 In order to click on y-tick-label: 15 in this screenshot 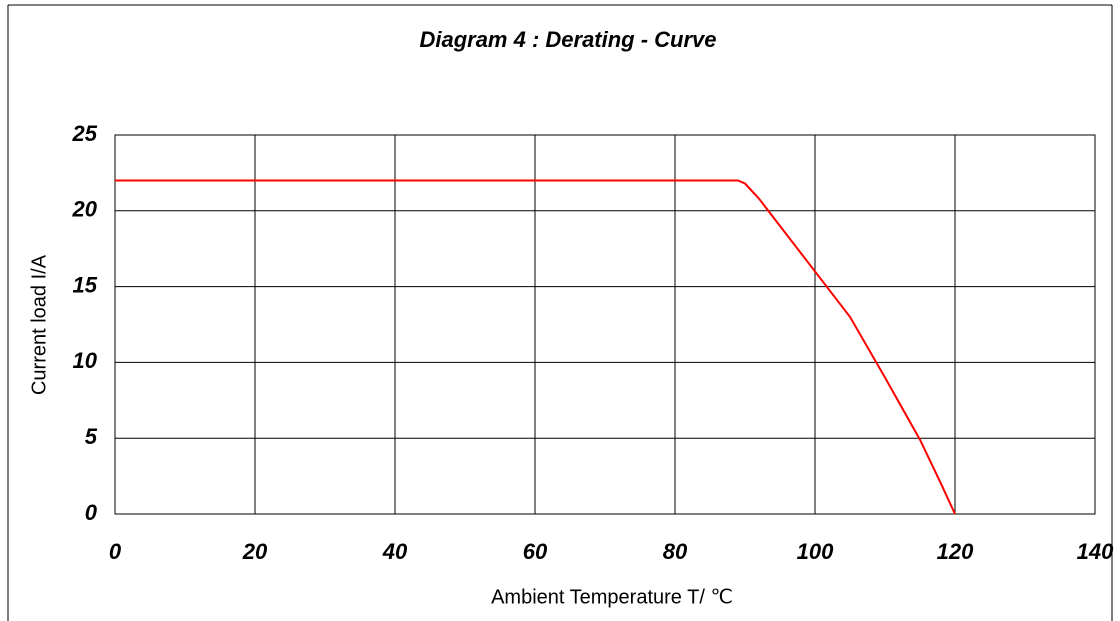, I will do `click(85, 284)`.